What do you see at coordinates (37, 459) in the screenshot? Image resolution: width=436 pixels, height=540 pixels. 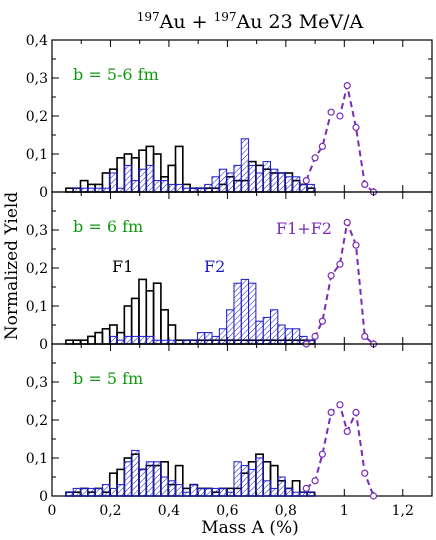 I see `y-tick-label: 0,1` at bounding box center [37, 459].